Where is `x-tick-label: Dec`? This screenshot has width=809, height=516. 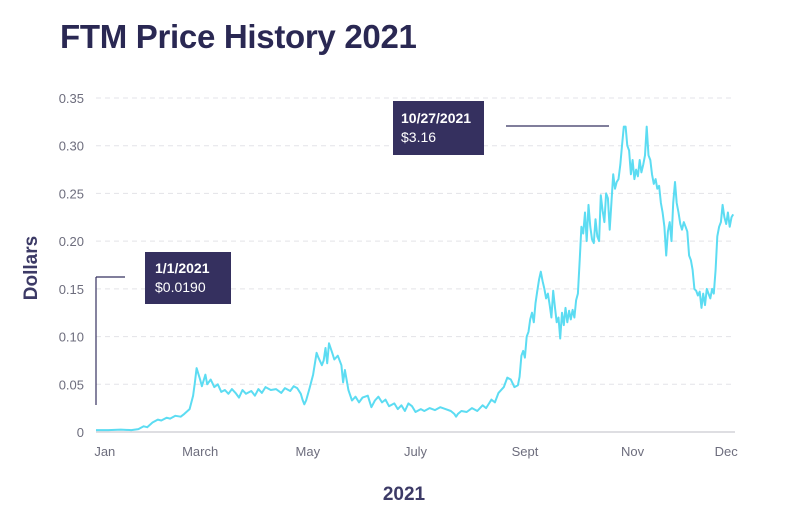 x-tick-label: Dec is located at coordinates (727, 451).